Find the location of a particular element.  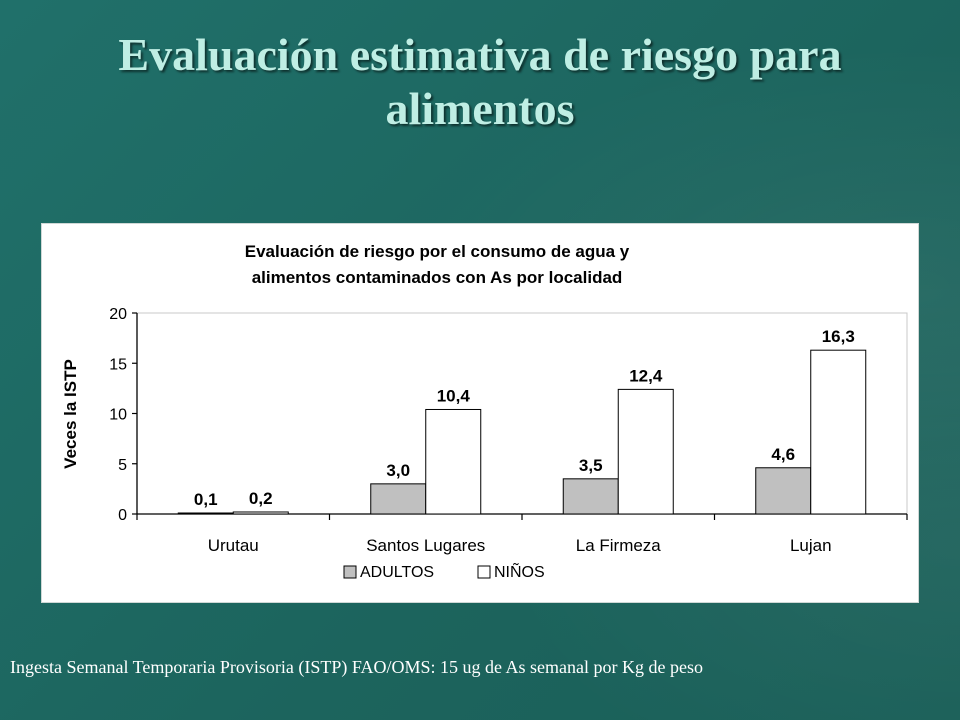

y-tick-label: 20 is located at coordinates (118, 314).